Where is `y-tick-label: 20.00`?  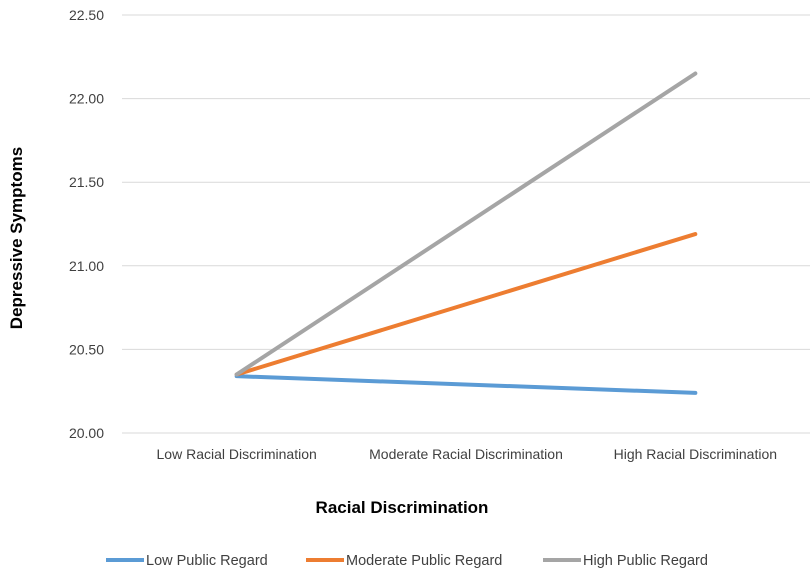
y-tick-label: 20.00 is located at coordinates (86, 433).